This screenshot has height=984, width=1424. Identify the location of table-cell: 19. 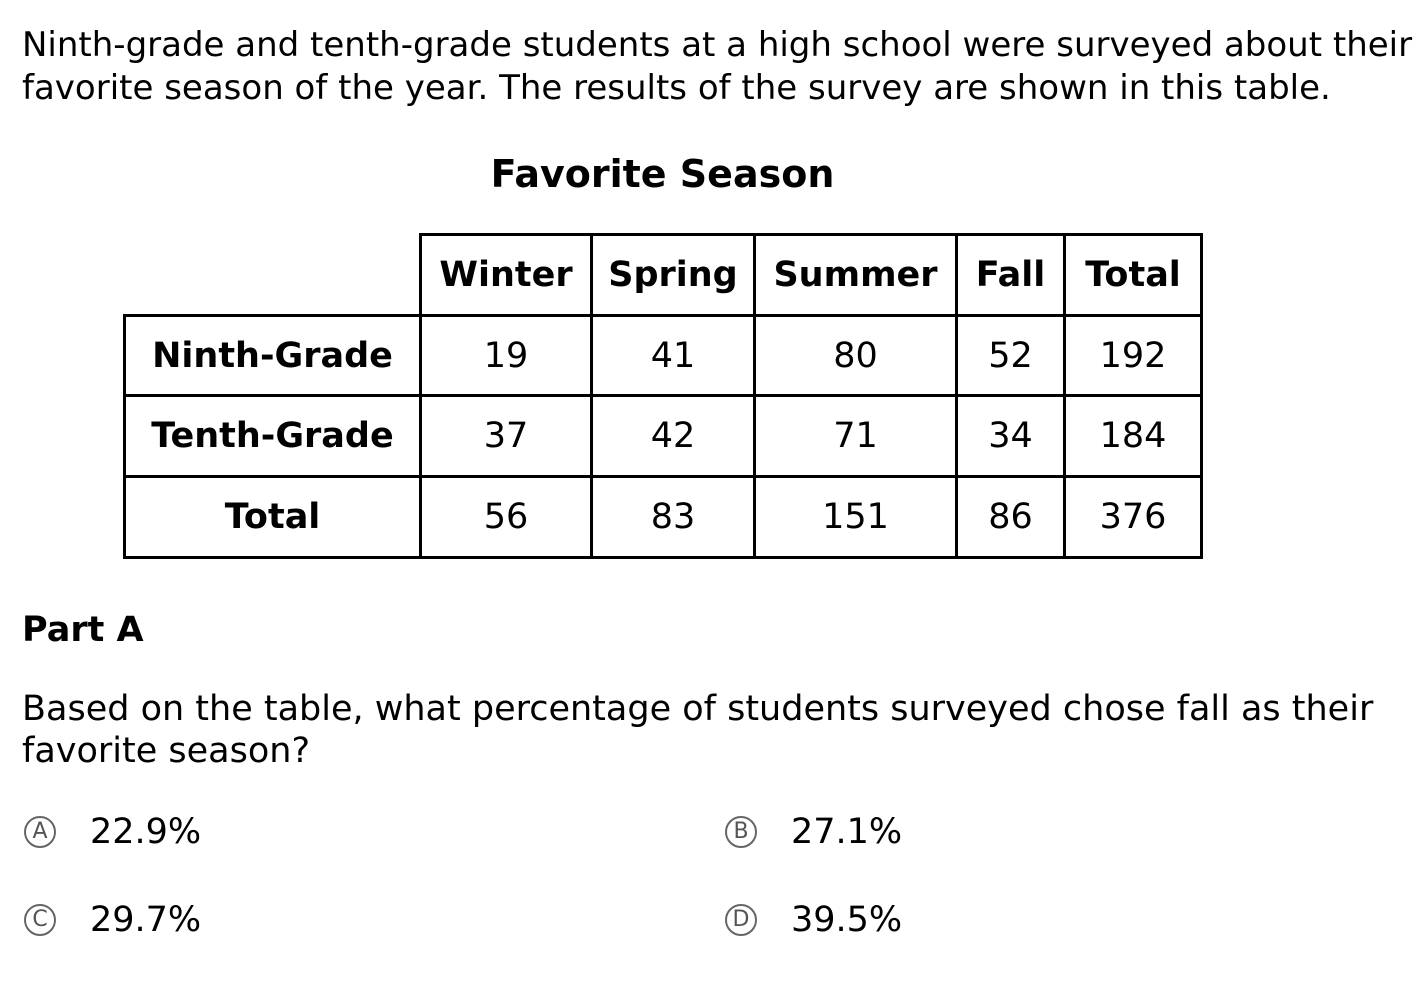
(506, 355).